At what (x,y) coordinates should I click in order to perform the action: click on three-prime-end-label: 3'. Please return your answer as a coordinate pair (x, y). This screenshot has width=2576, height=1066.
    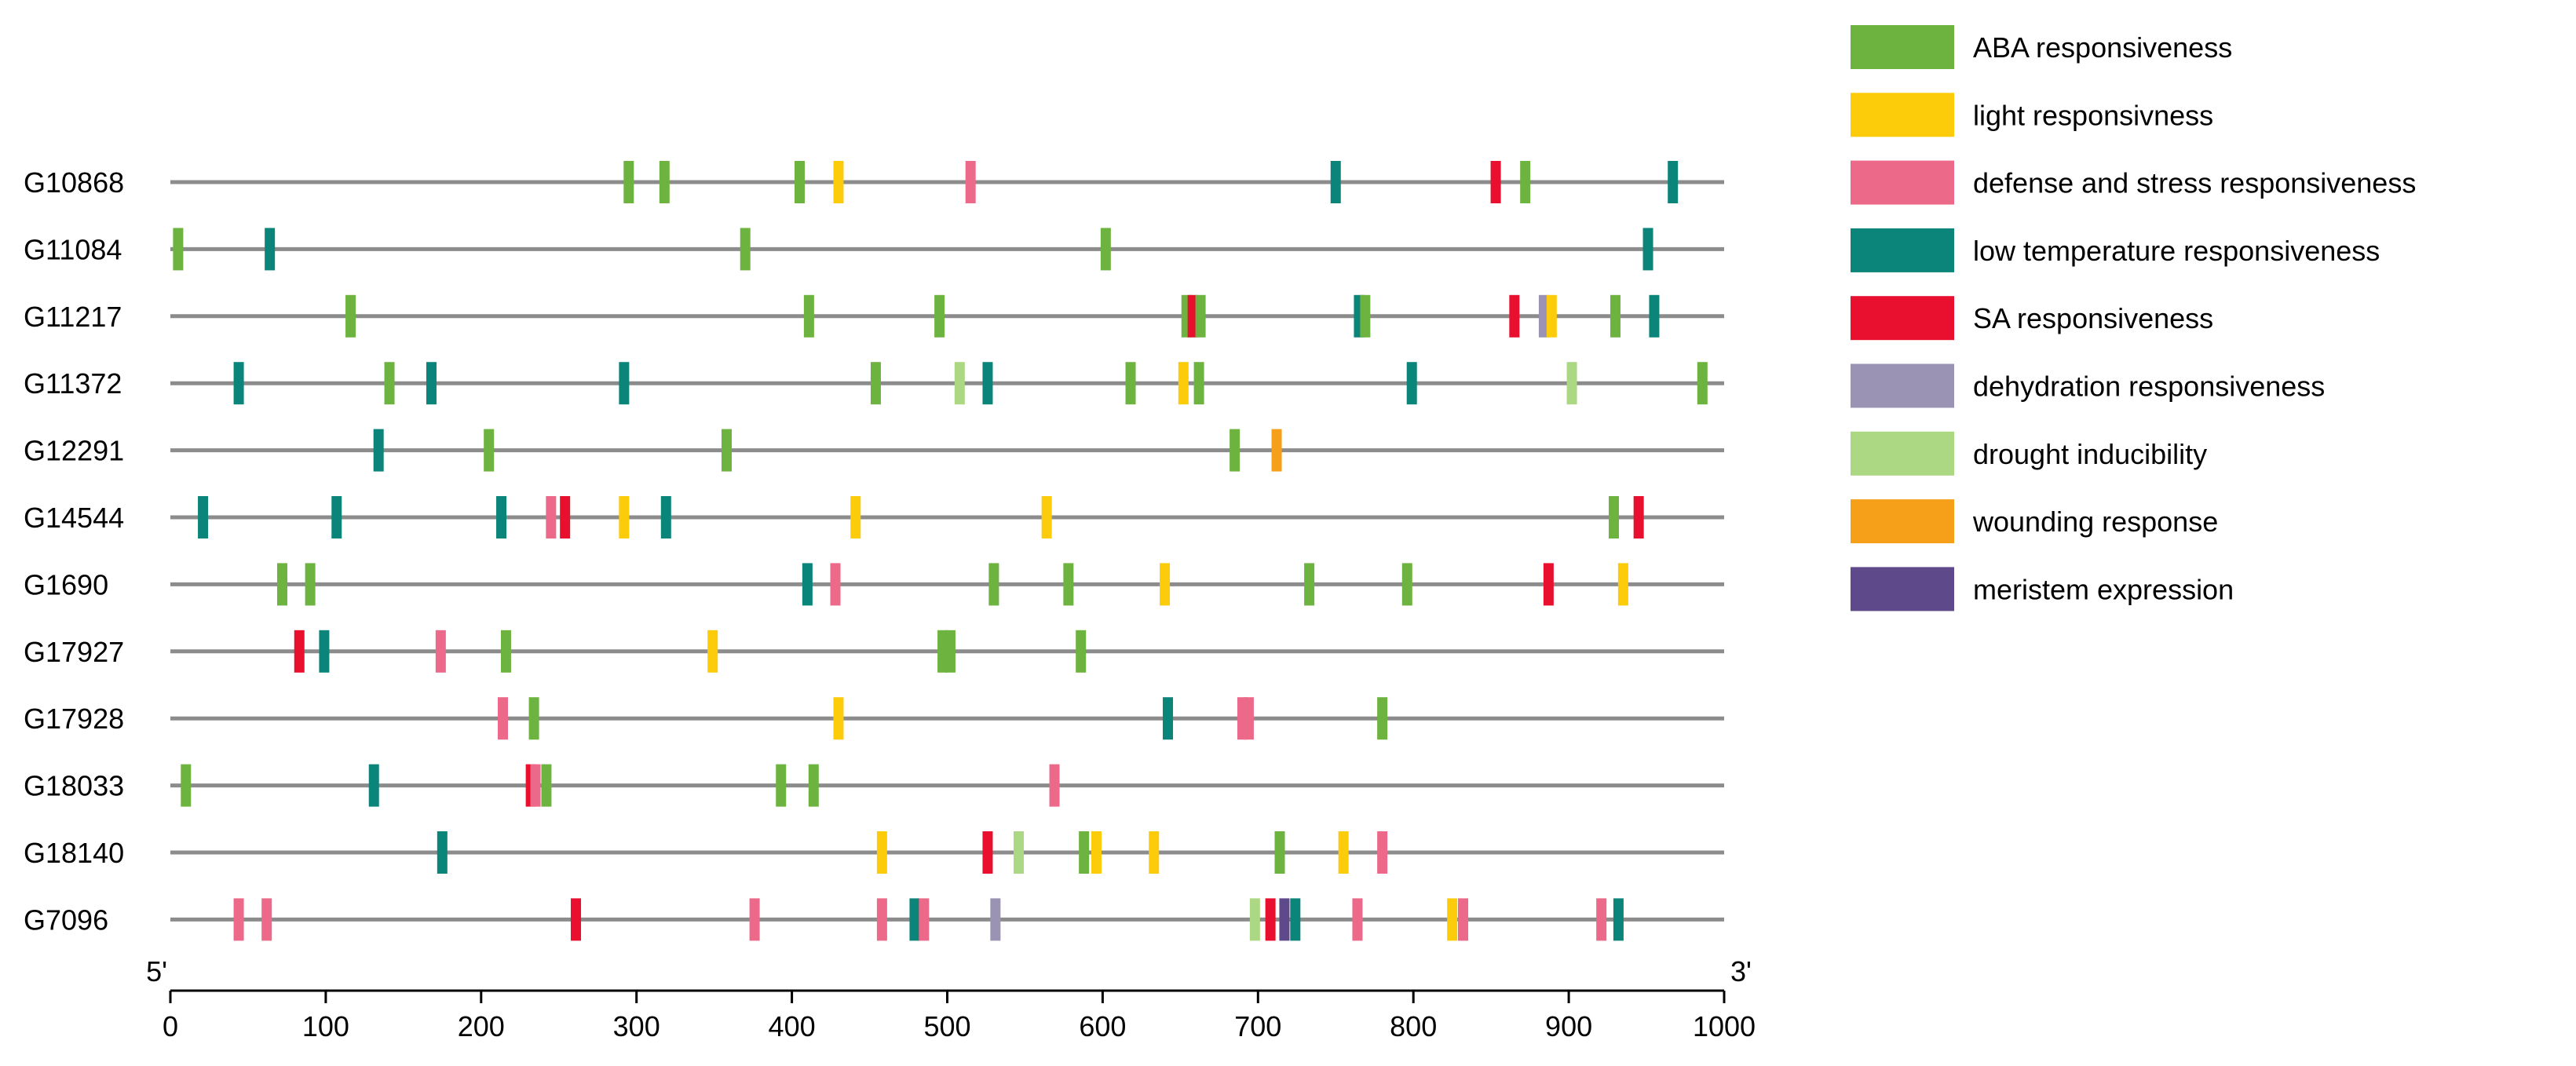
    Looking at the image, I should click on (1741, 971).